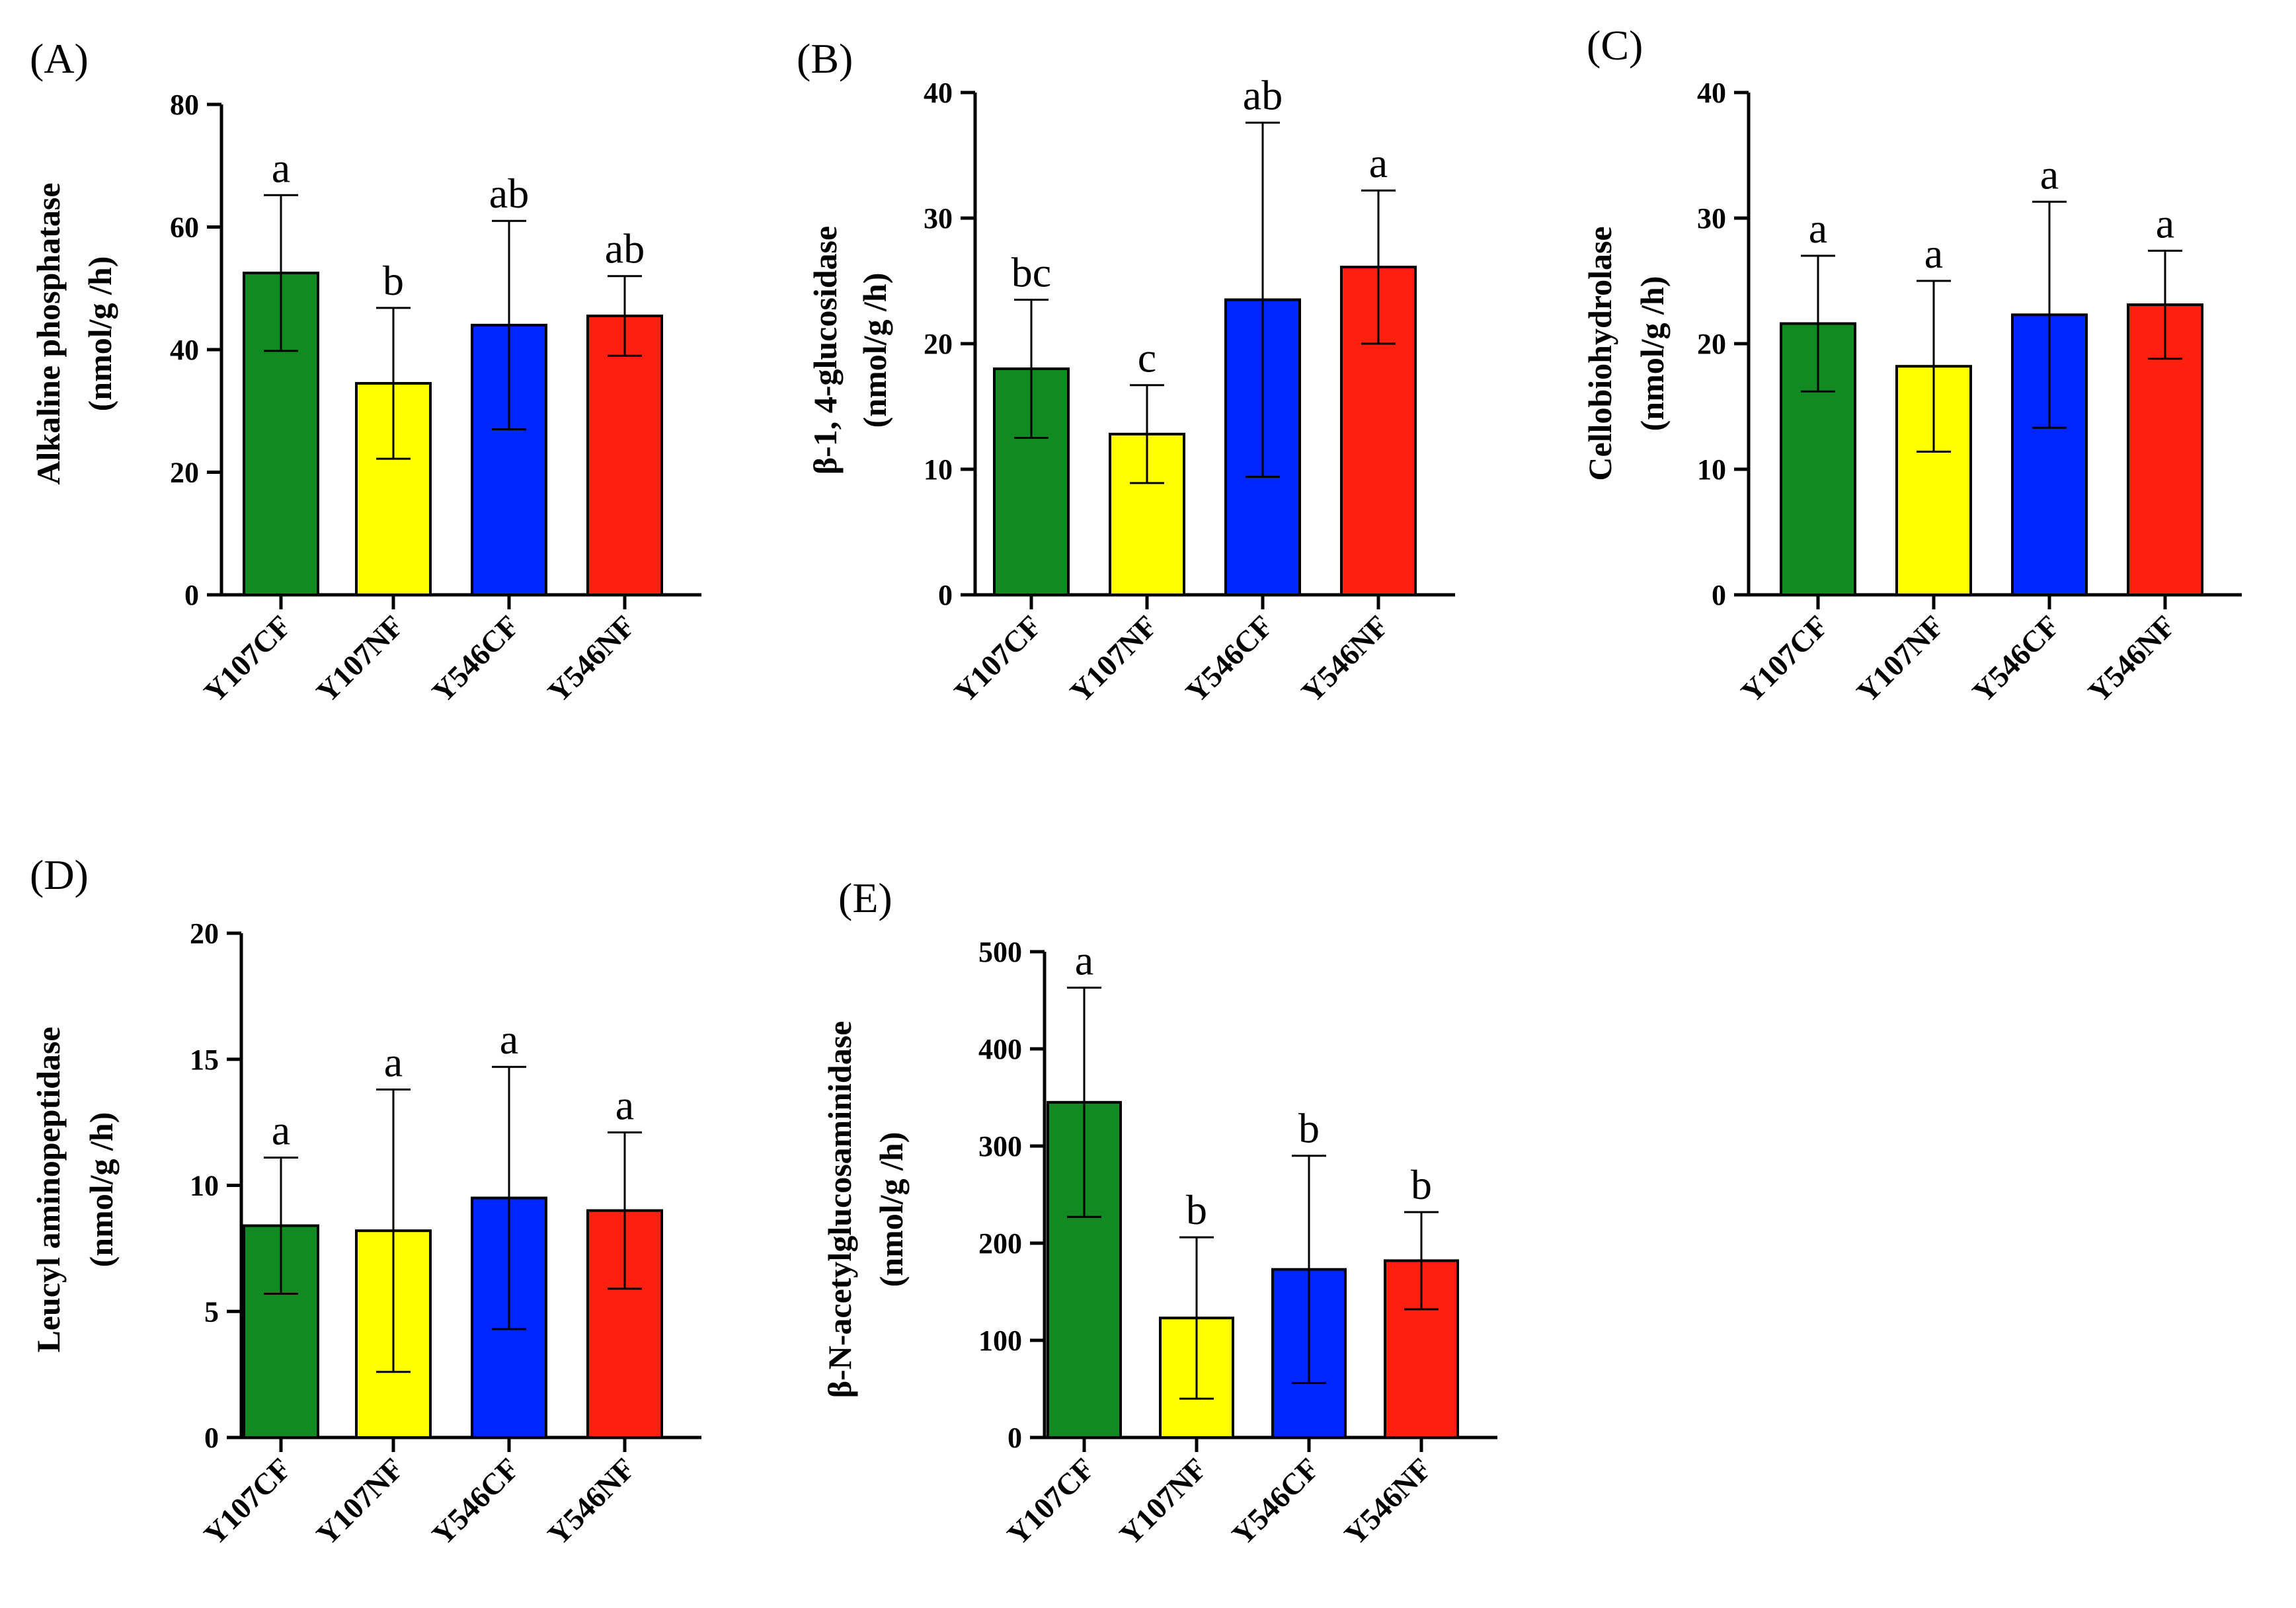 The image size is (2296, 1608). What do you see at coordinates (865, 897) in the screenshot?
I see `panel-label: (E)` at bounding box center [865, 897].